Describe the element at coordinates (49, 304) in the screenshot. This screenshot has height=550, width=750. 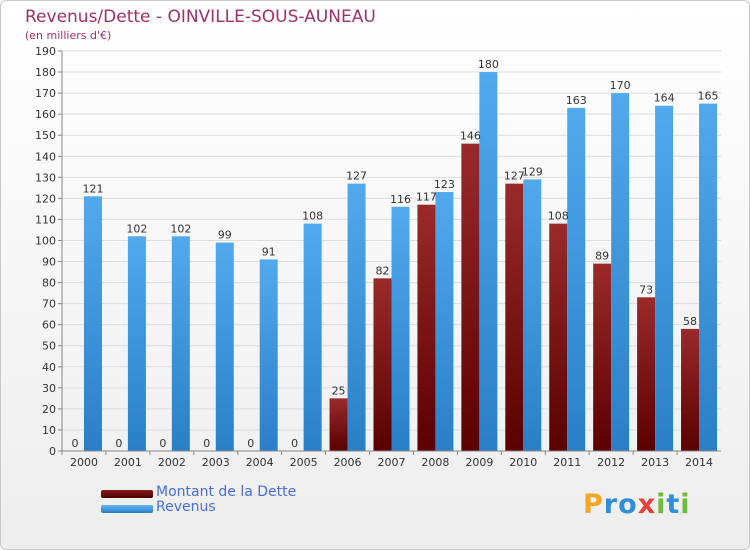
I see `y-tick-label: 70` at that location.